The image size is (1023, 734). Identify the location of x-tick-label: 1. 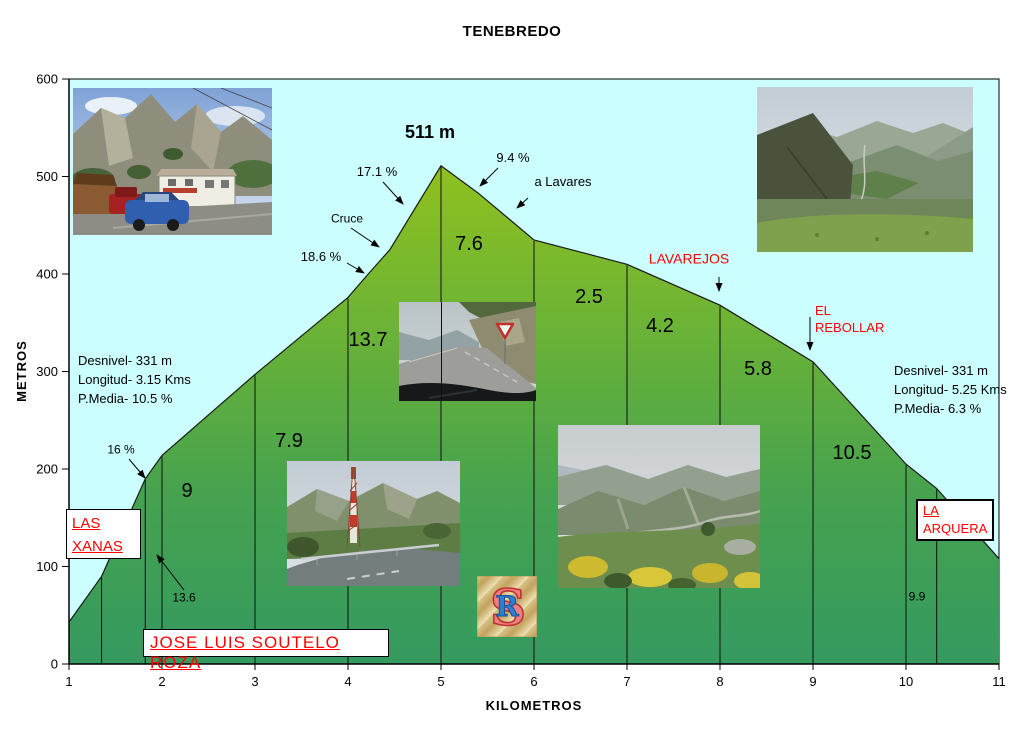
(68, 681).